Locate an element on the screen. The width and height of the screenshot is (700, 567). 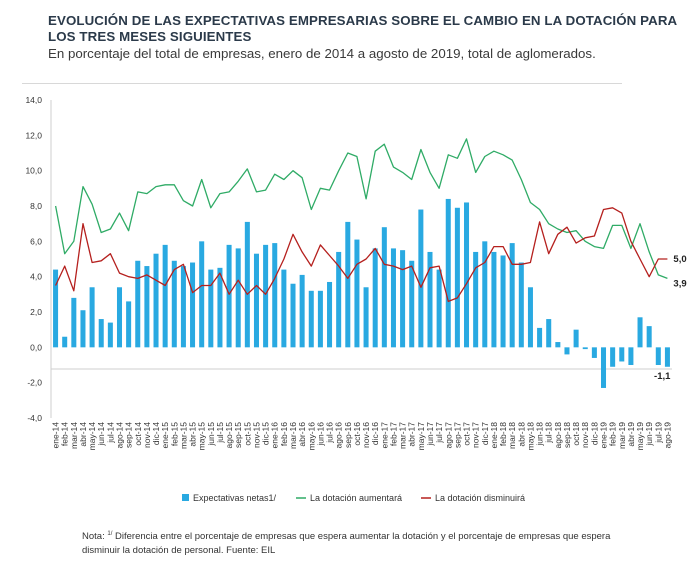
x-tick-label: jun-19 is located at coordinates (649, 434).